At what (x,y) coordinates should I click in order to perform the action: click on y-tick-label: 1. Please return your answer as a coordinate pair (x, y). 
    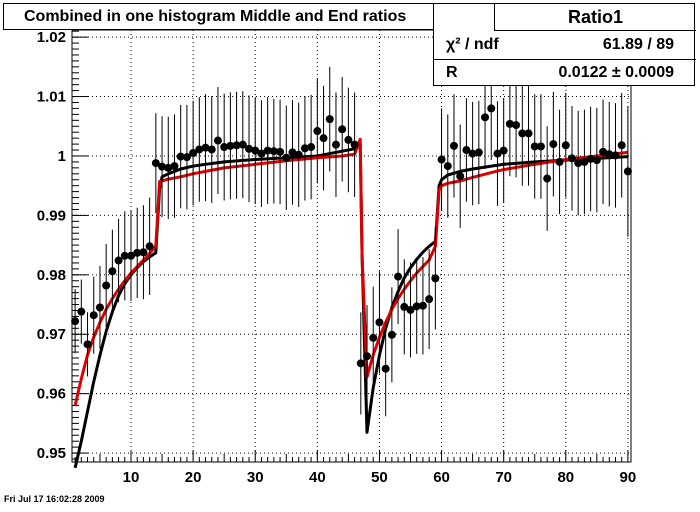
    Looking at the image, I should click on (62, 156).